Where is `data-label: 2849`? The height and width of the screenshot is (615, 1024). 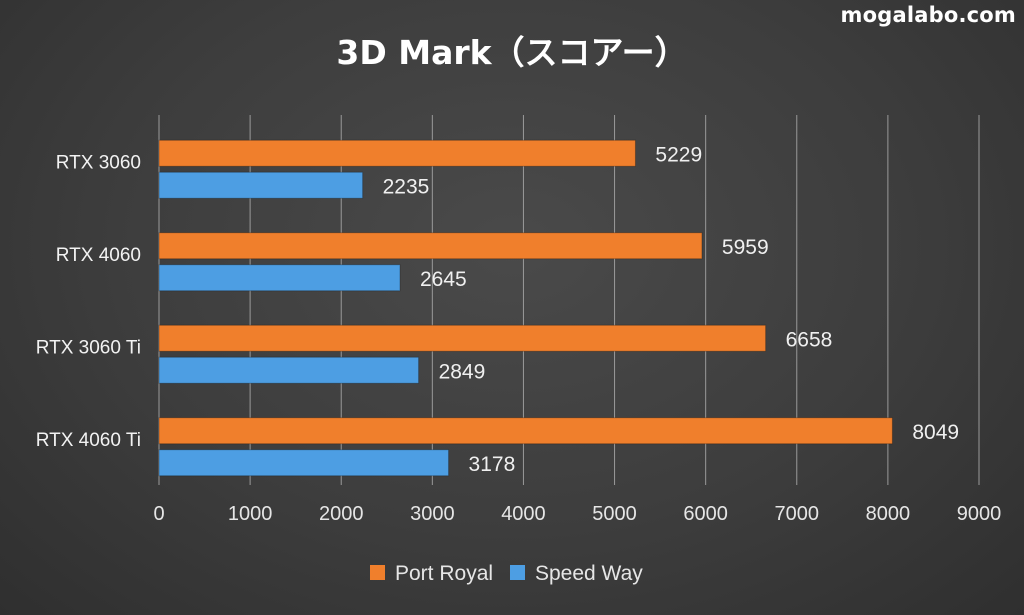
data-label: 2849 is located at coordinates (462, 371).